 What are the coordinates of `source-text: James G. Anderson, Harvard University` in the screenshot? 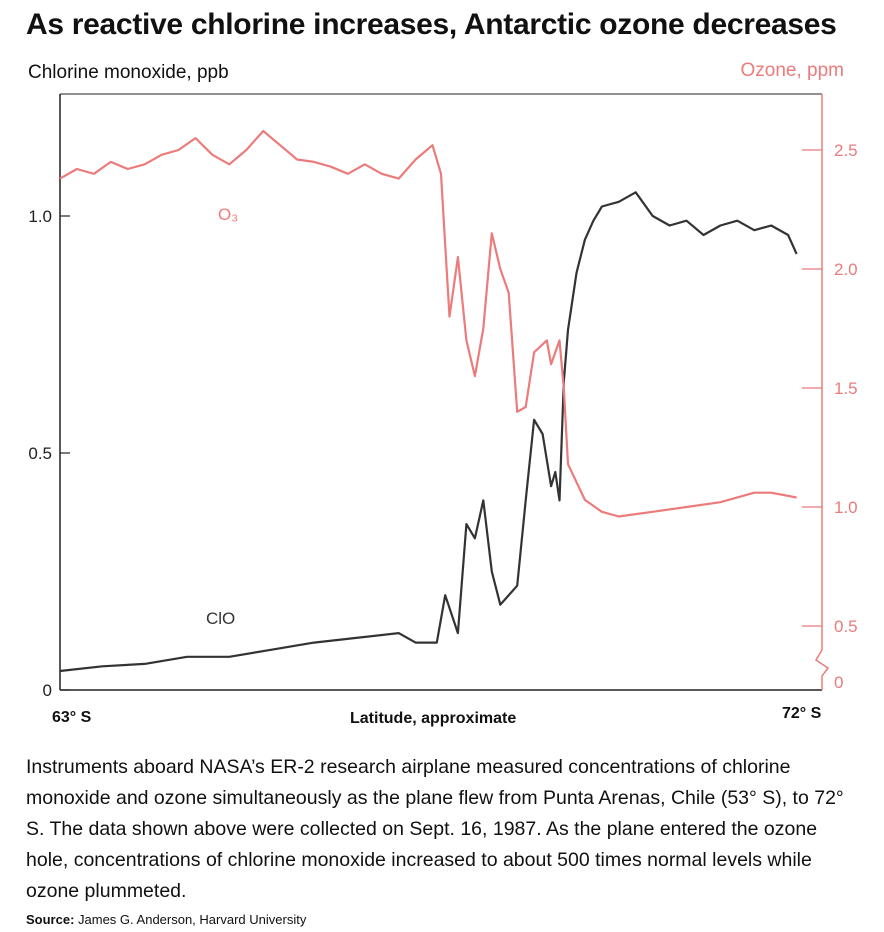 It's located at (190, 919).